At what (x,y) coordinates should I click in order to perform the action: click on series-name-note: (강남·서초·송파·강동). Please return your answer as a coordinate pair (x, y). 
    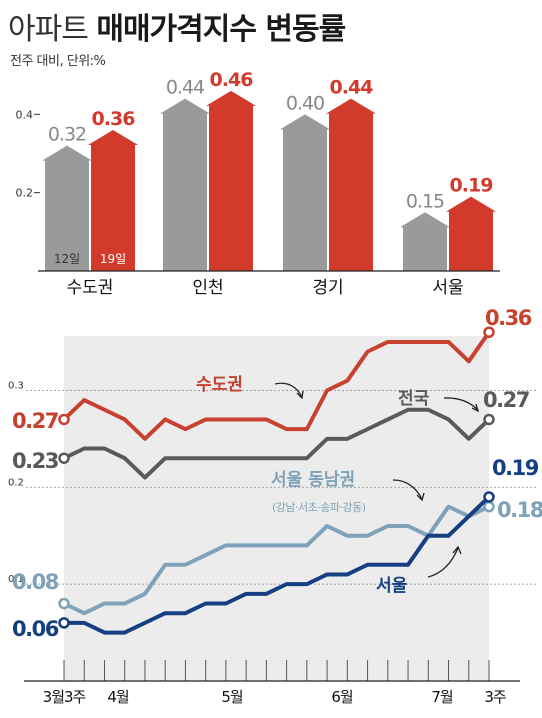
    Looking at the image, I should click on (319, 507).